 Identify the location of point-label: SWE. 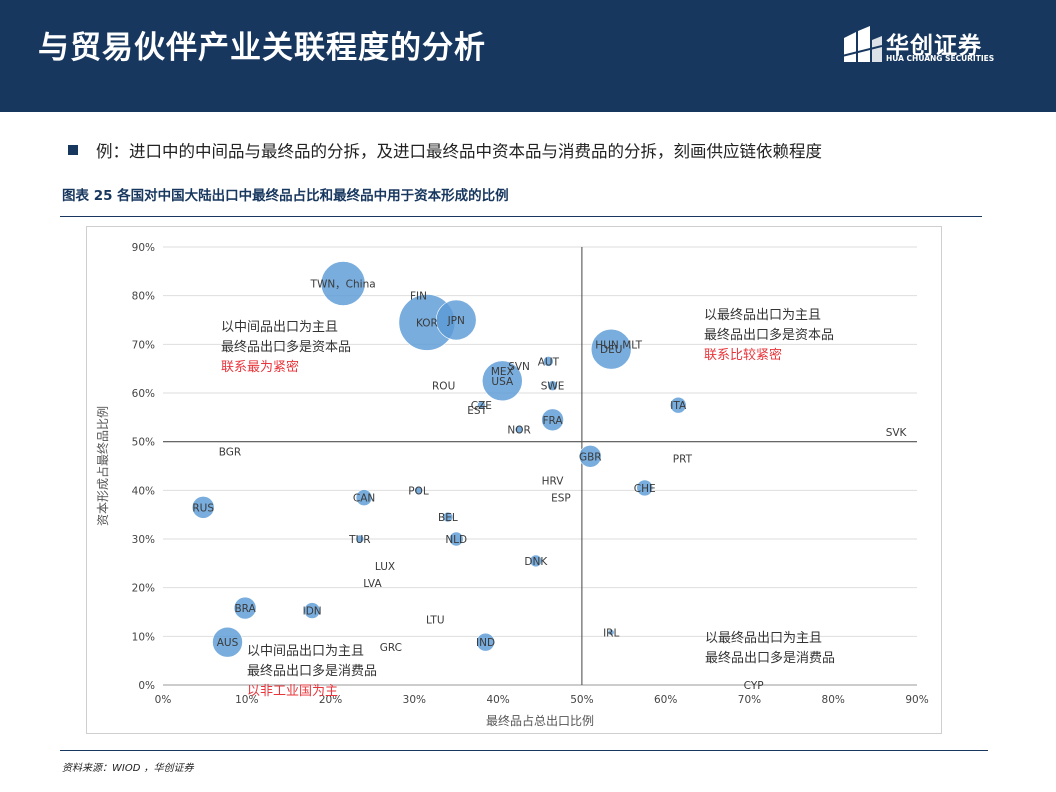
(553, 387).